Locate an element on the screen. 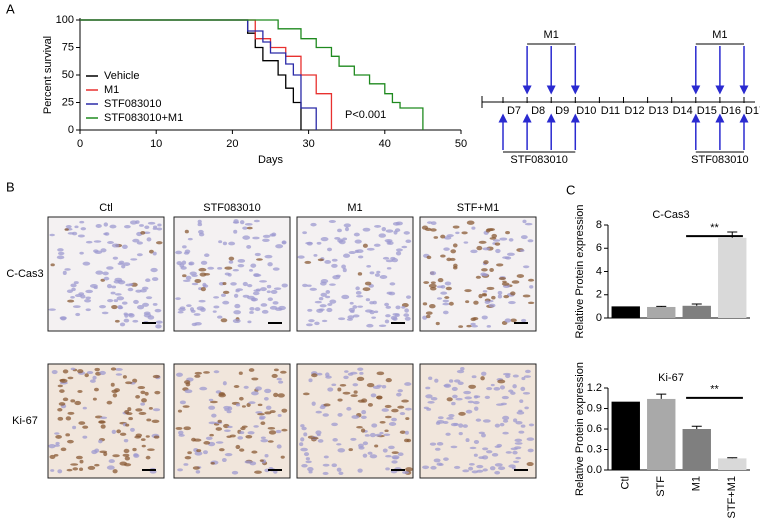 This screenshot has width=760, height=528. row-label: C-Cas3 is located at coordinates (24, 274).